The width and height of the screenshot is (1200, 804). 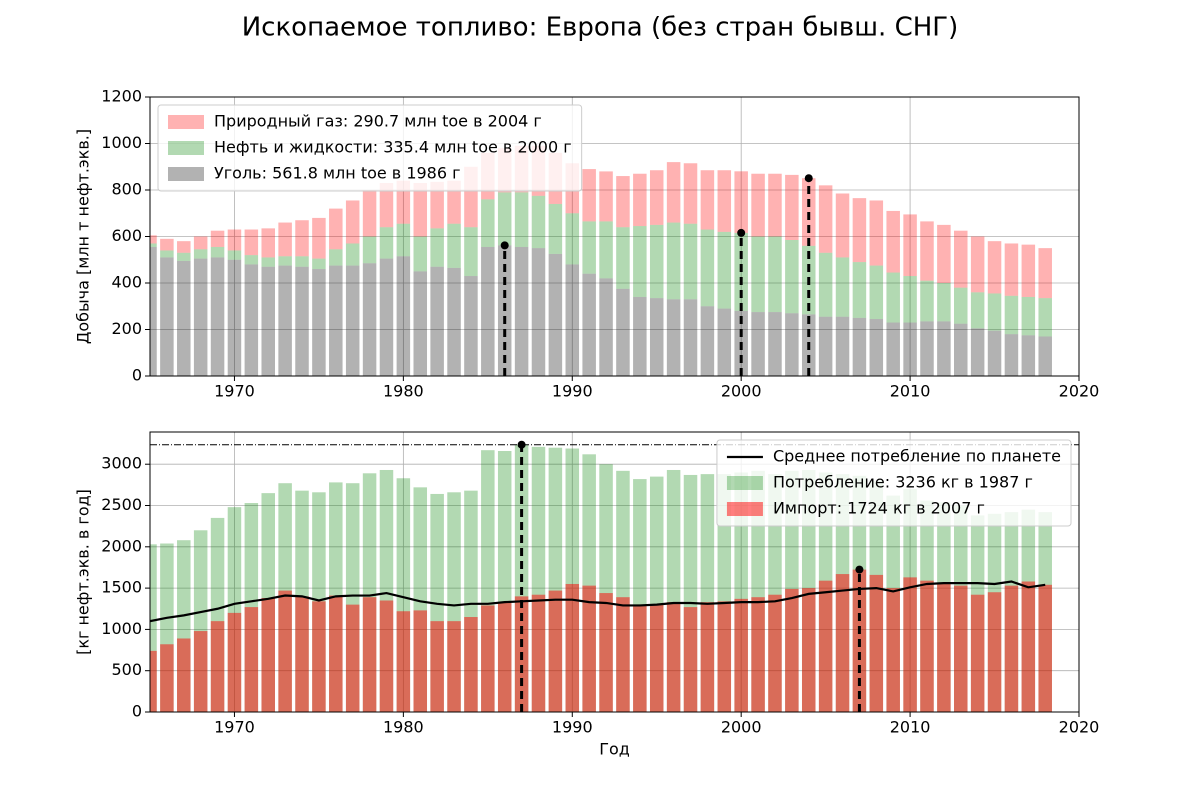 I want to click on x-tick-label: 2010, so click(x=910, y=727).